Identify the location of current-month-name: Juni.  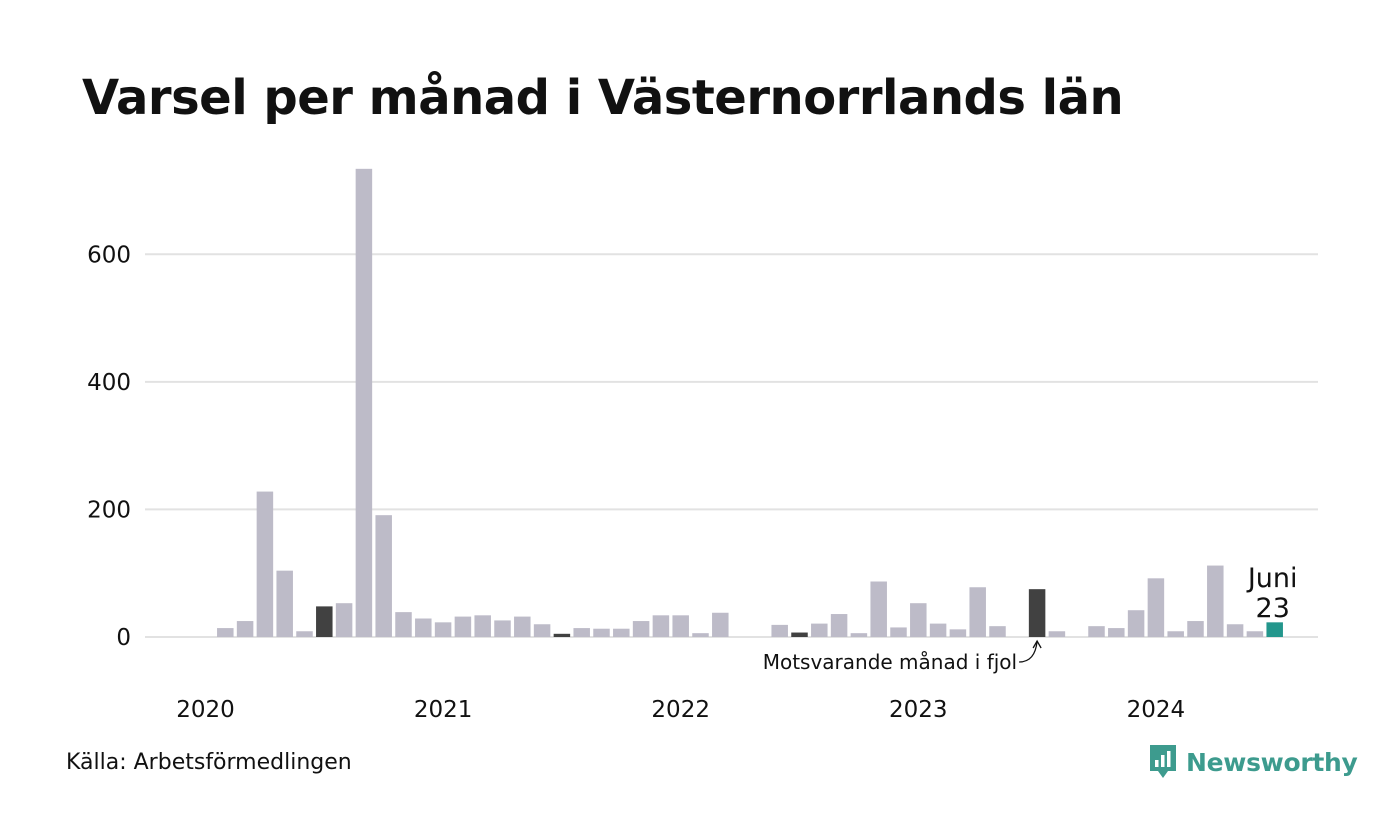
(1272, 578).